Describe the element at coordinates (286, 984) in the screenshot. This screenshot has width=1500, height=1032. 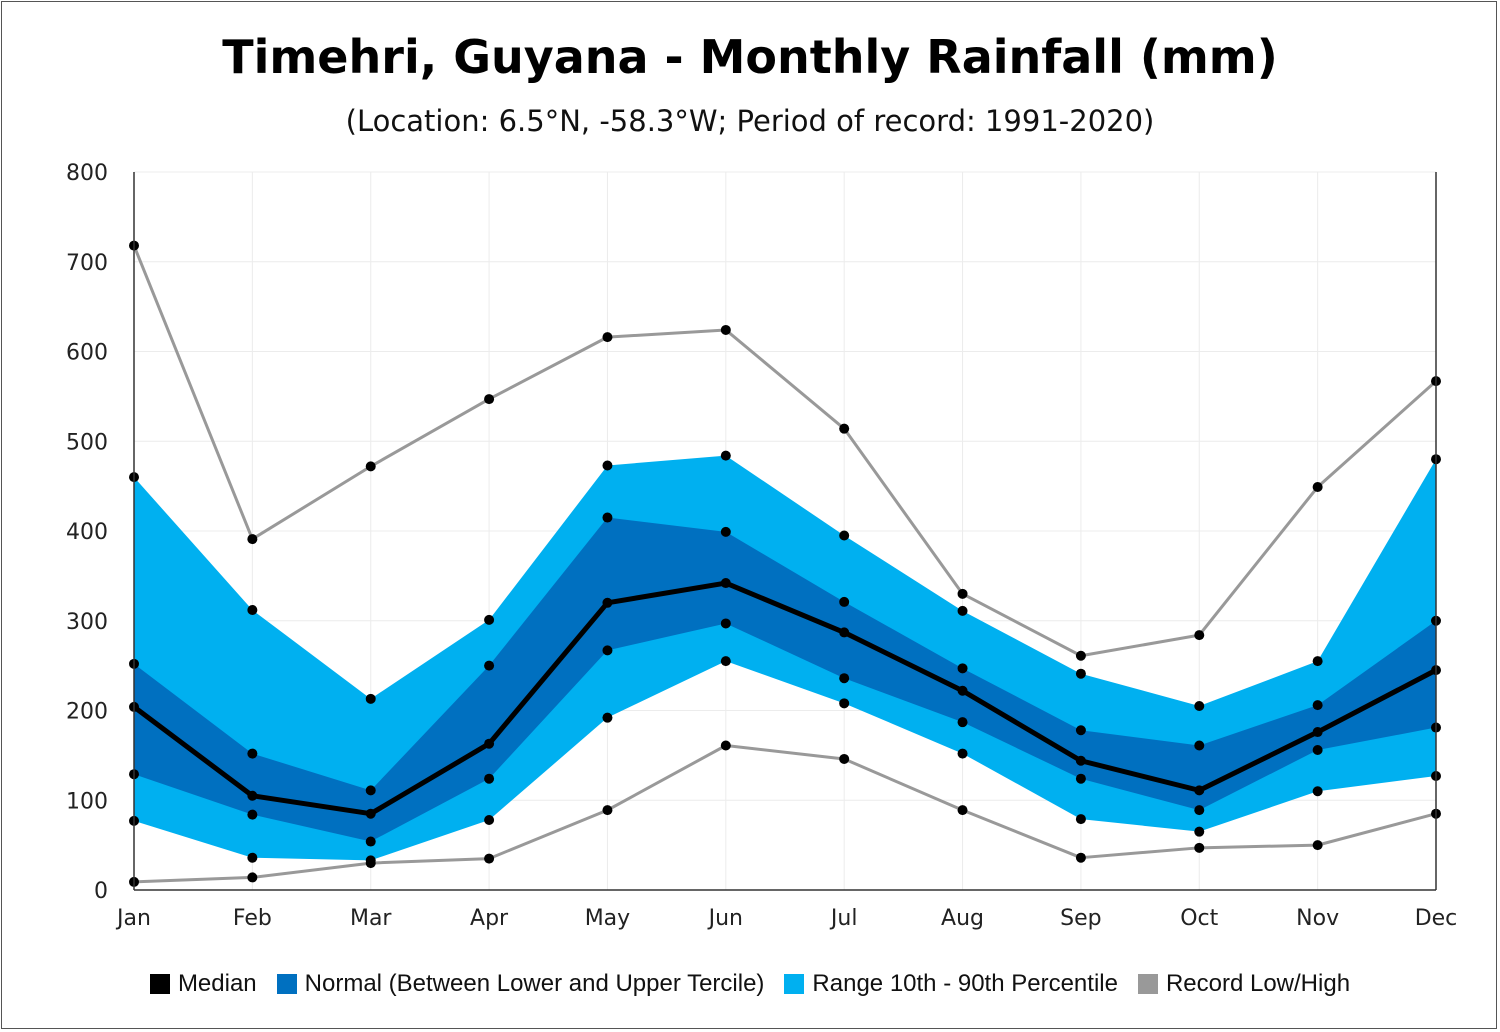
I see `legend-swatch-normal` at that location.